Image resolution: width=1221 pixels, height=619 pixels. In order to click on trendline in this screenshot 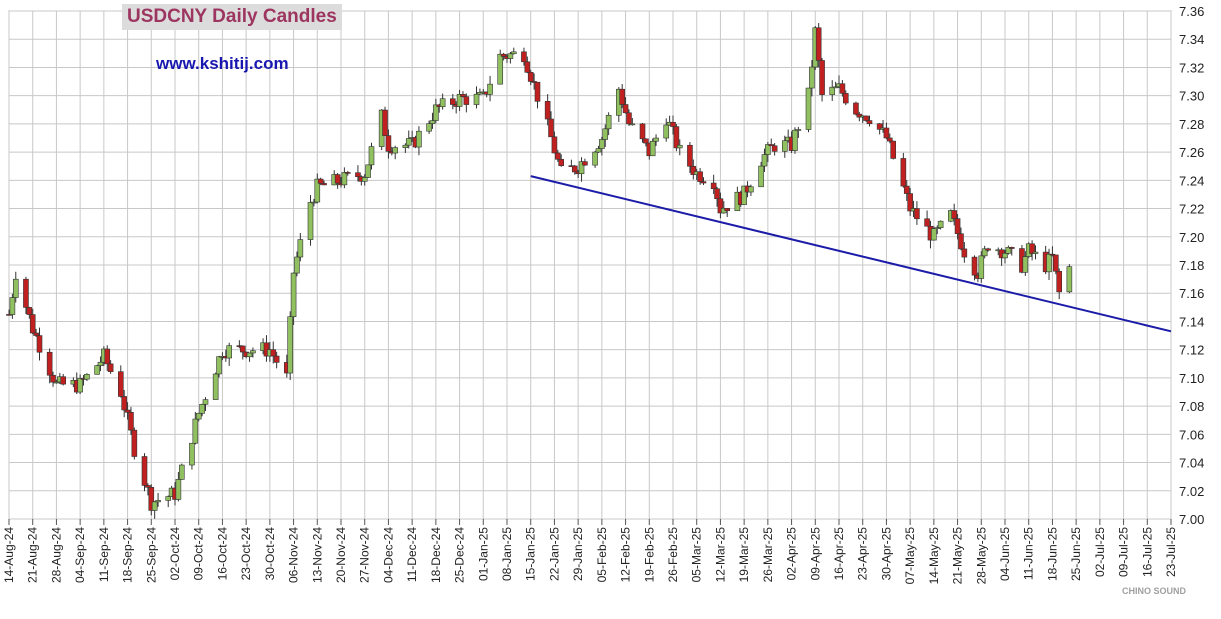, I will do `click(851, 254)`.